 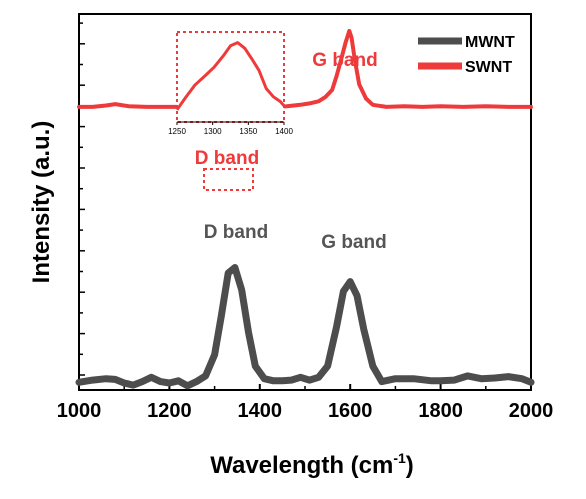 What do you see at coordinates (169, 411) in the screenshot?
I see `x-tick-label: 1200` at bounding box center [169, 411].